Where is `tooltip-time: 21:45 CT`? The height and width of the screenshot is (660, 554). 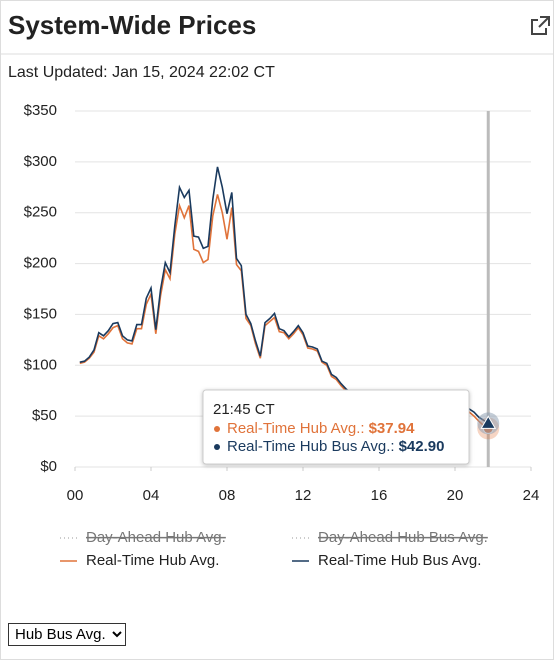 tooltip-time: 21:45 CT is located at coordinates (244, 409).